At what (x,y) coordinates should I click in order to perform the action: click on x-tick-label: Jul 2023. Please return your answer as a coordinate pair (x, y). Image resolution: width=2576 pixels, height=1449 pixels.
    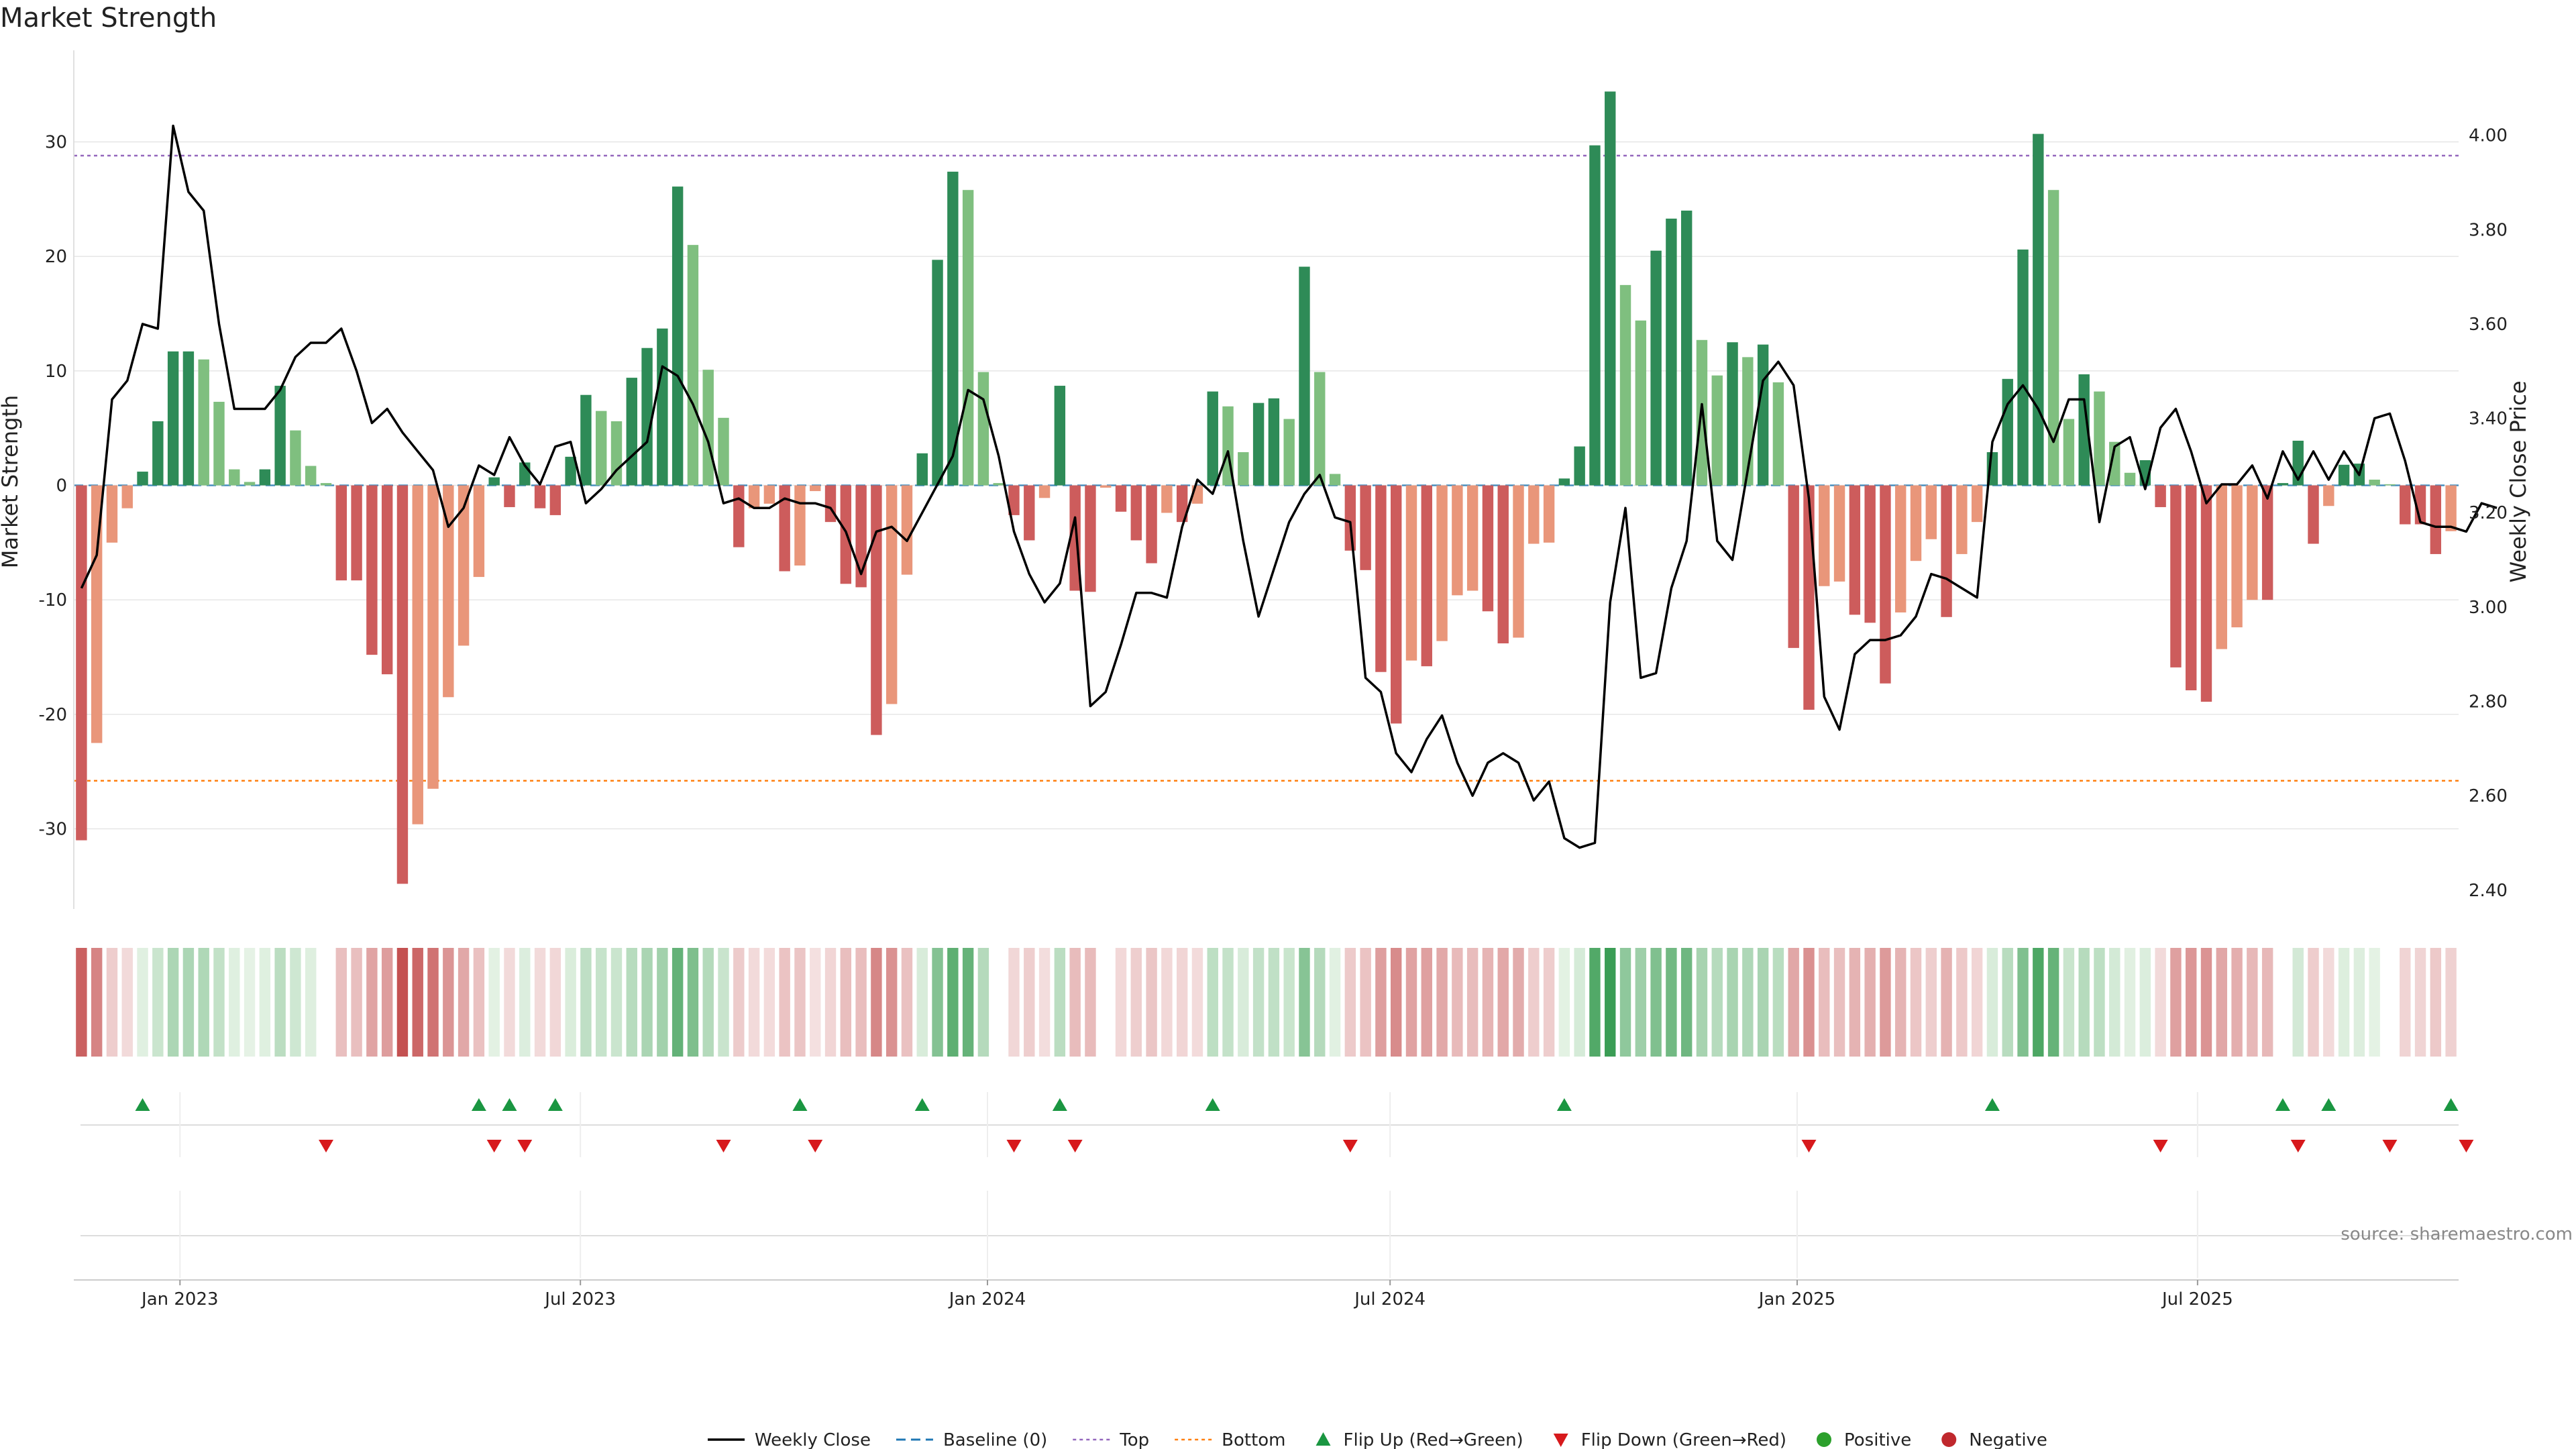
    Looking at the image, I should click on (579, 1299).